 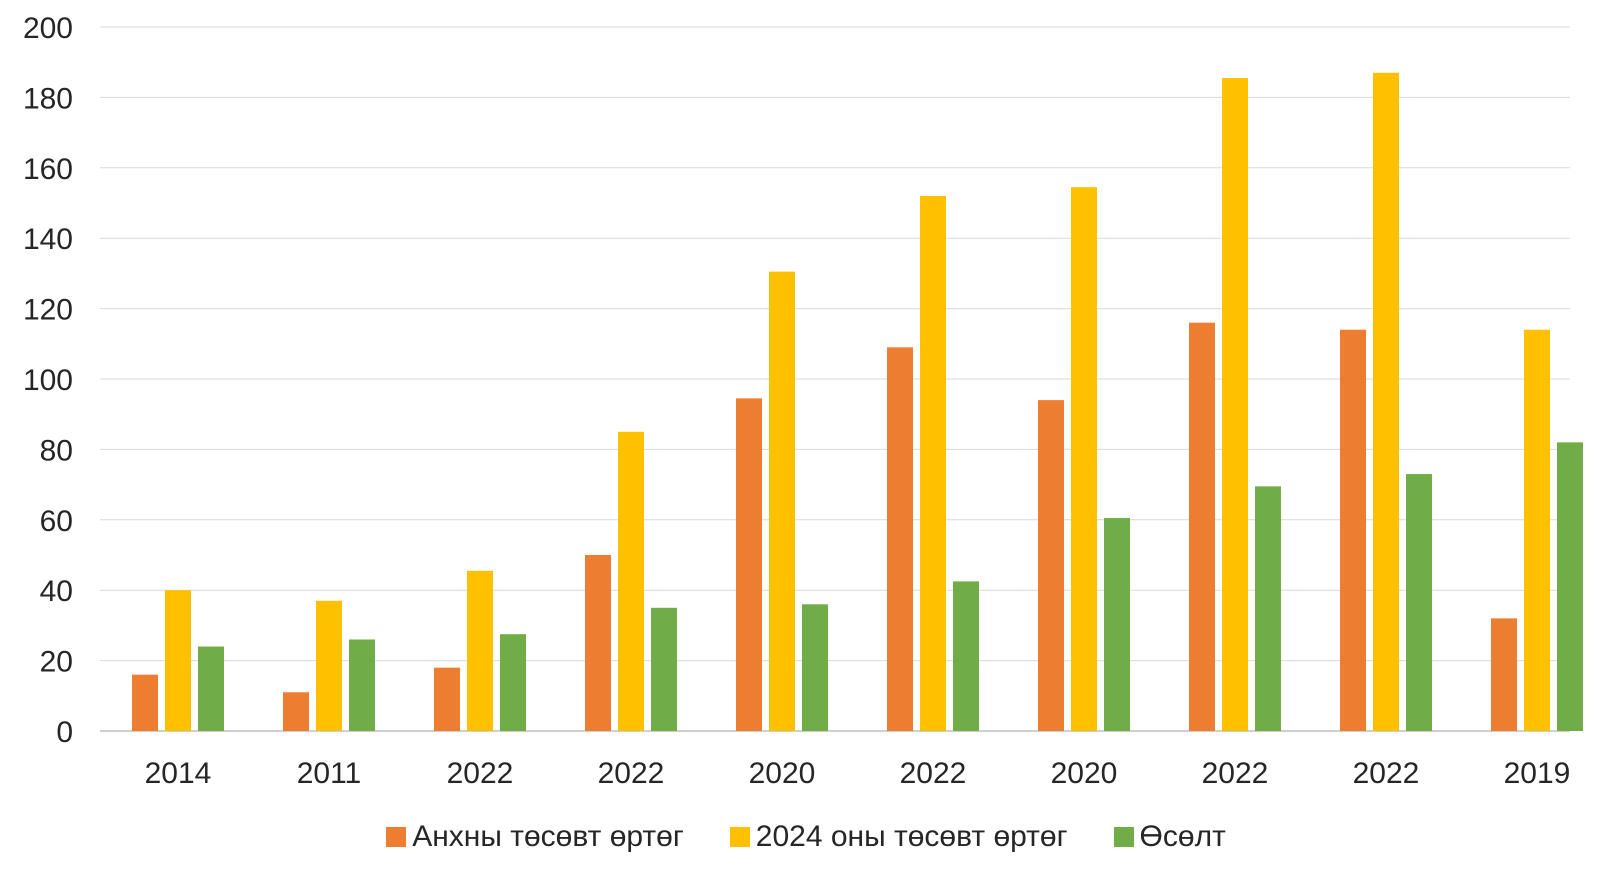 I want to click on x-tick-label: 2019, so click(x=1537, y=773).